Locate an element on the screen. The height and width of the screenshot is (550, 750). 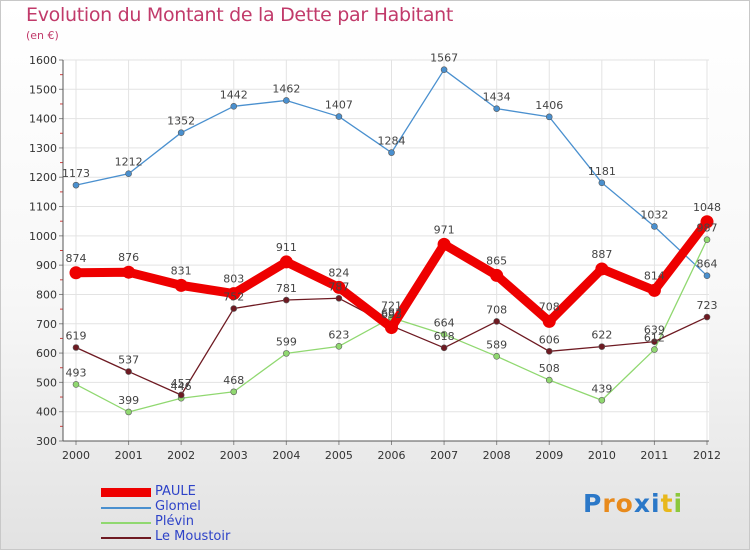
x-tick-label: 2012 is located at coordinates (707, 455).